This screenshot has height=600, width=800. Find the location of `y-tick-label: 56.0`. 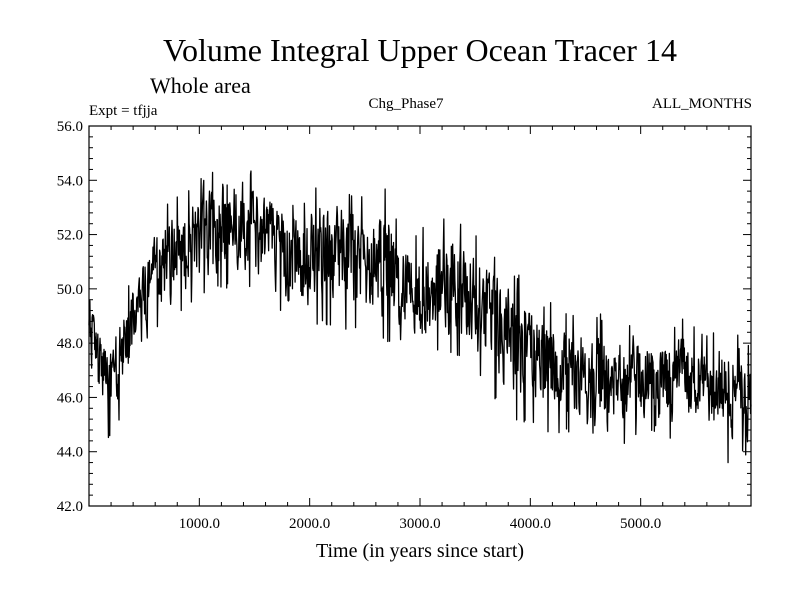

y-tick-label: 56.0 is located at coordinates (70, 127).